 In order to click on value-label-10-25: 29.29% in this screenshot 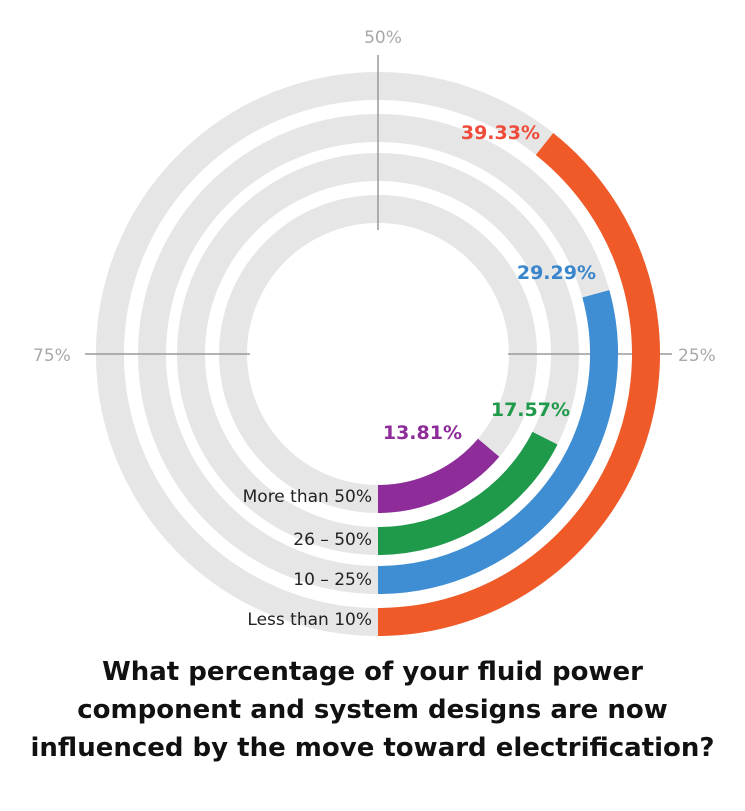, I will do `click(556, 273)`.